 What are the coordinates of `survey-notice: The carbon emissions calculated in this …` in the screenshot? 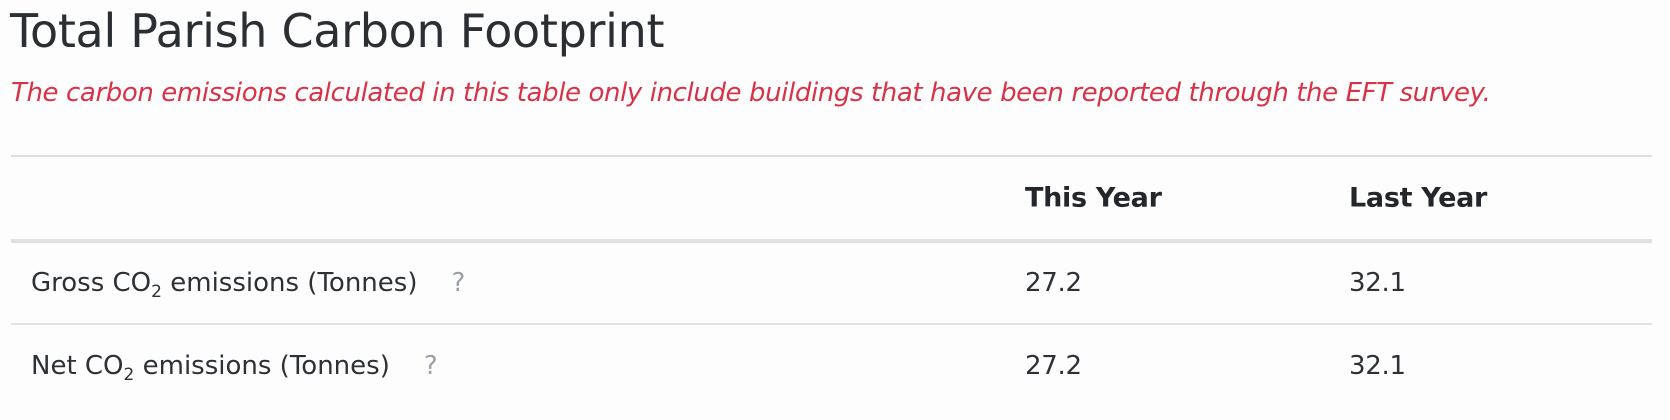 It's located at (751, 93).